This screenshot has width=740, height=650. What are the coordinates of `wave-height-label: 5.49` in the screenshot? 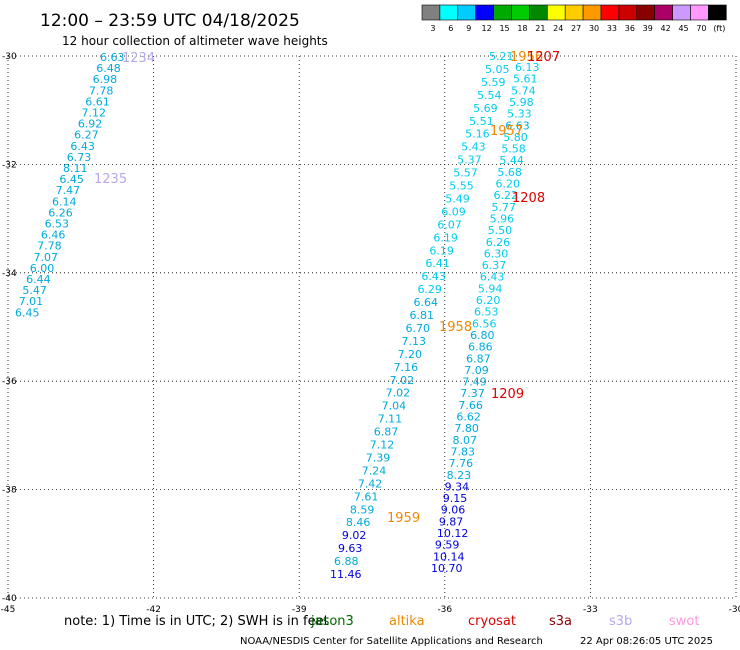 It's located at (457, 198).